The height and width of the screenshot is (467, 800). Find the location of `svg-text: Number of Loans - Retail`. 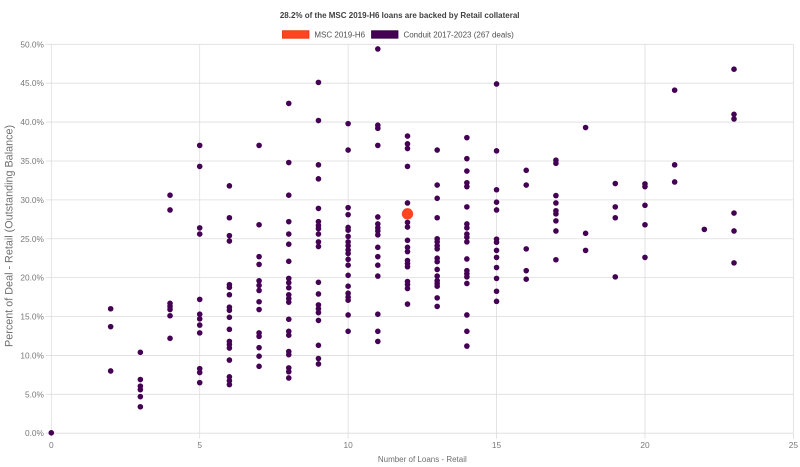

svg-text: Number of Loans - Retail is located at coordinates (422, 459).